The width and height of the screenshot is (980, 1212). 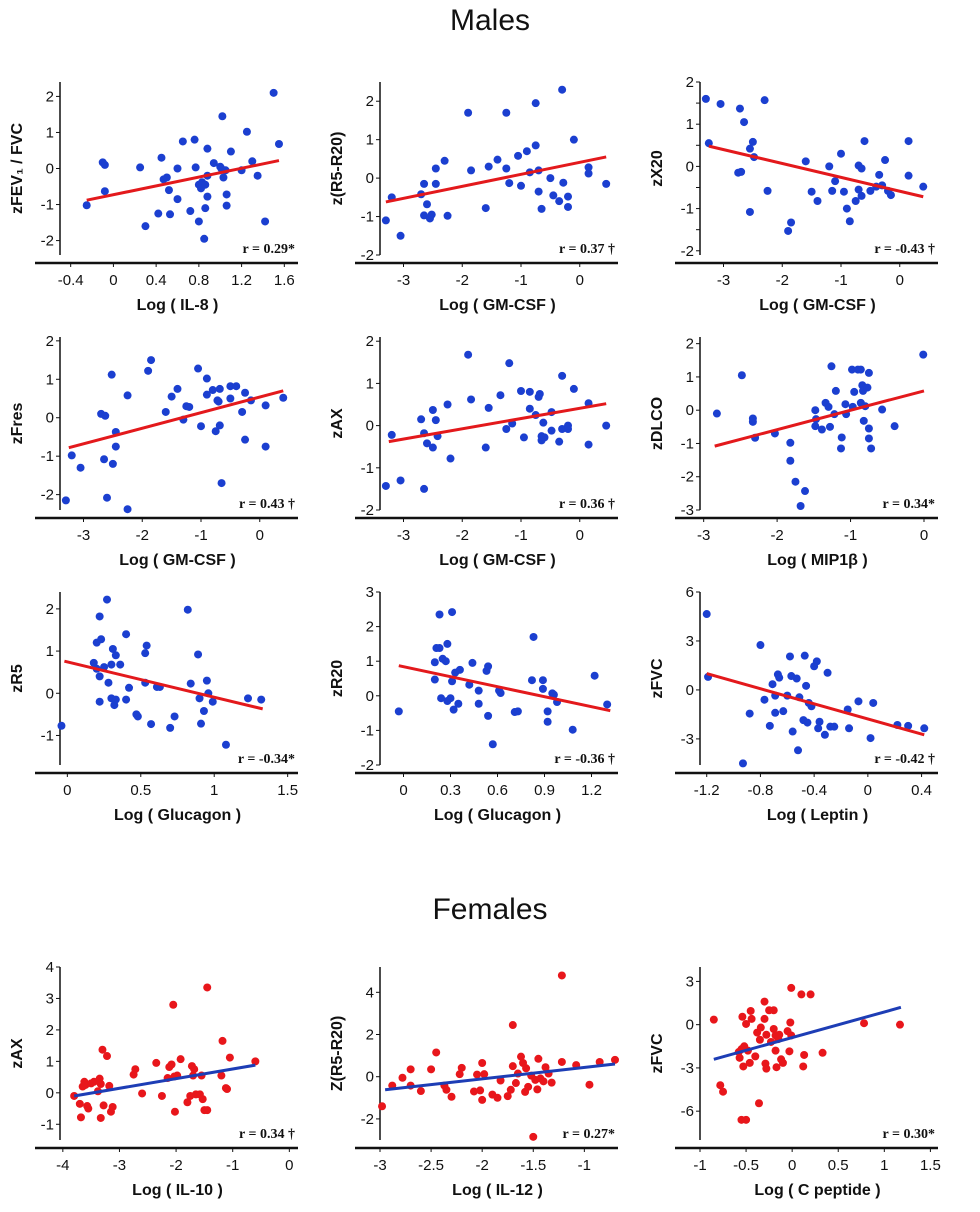 I want to click on x-tick-label: -1.2, so click(x=707, y=790).